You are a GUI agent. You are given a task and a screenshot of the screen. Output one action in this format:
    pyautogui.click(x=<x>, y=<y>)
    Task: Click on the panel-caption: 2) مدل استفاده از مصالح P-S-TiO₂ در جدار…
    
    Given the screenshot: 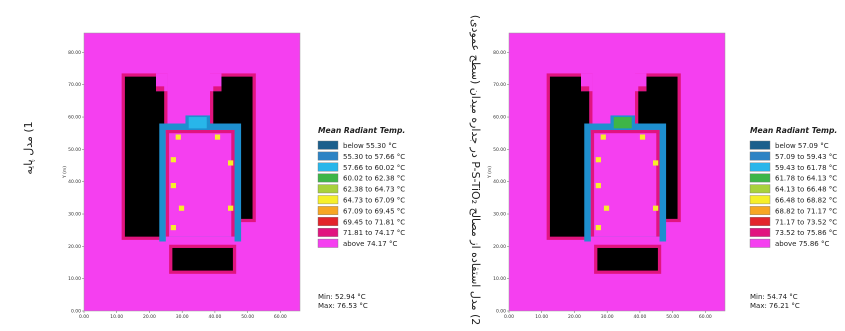 What is the action you would take?
    pyautogui.click(x=475, y=170)
    